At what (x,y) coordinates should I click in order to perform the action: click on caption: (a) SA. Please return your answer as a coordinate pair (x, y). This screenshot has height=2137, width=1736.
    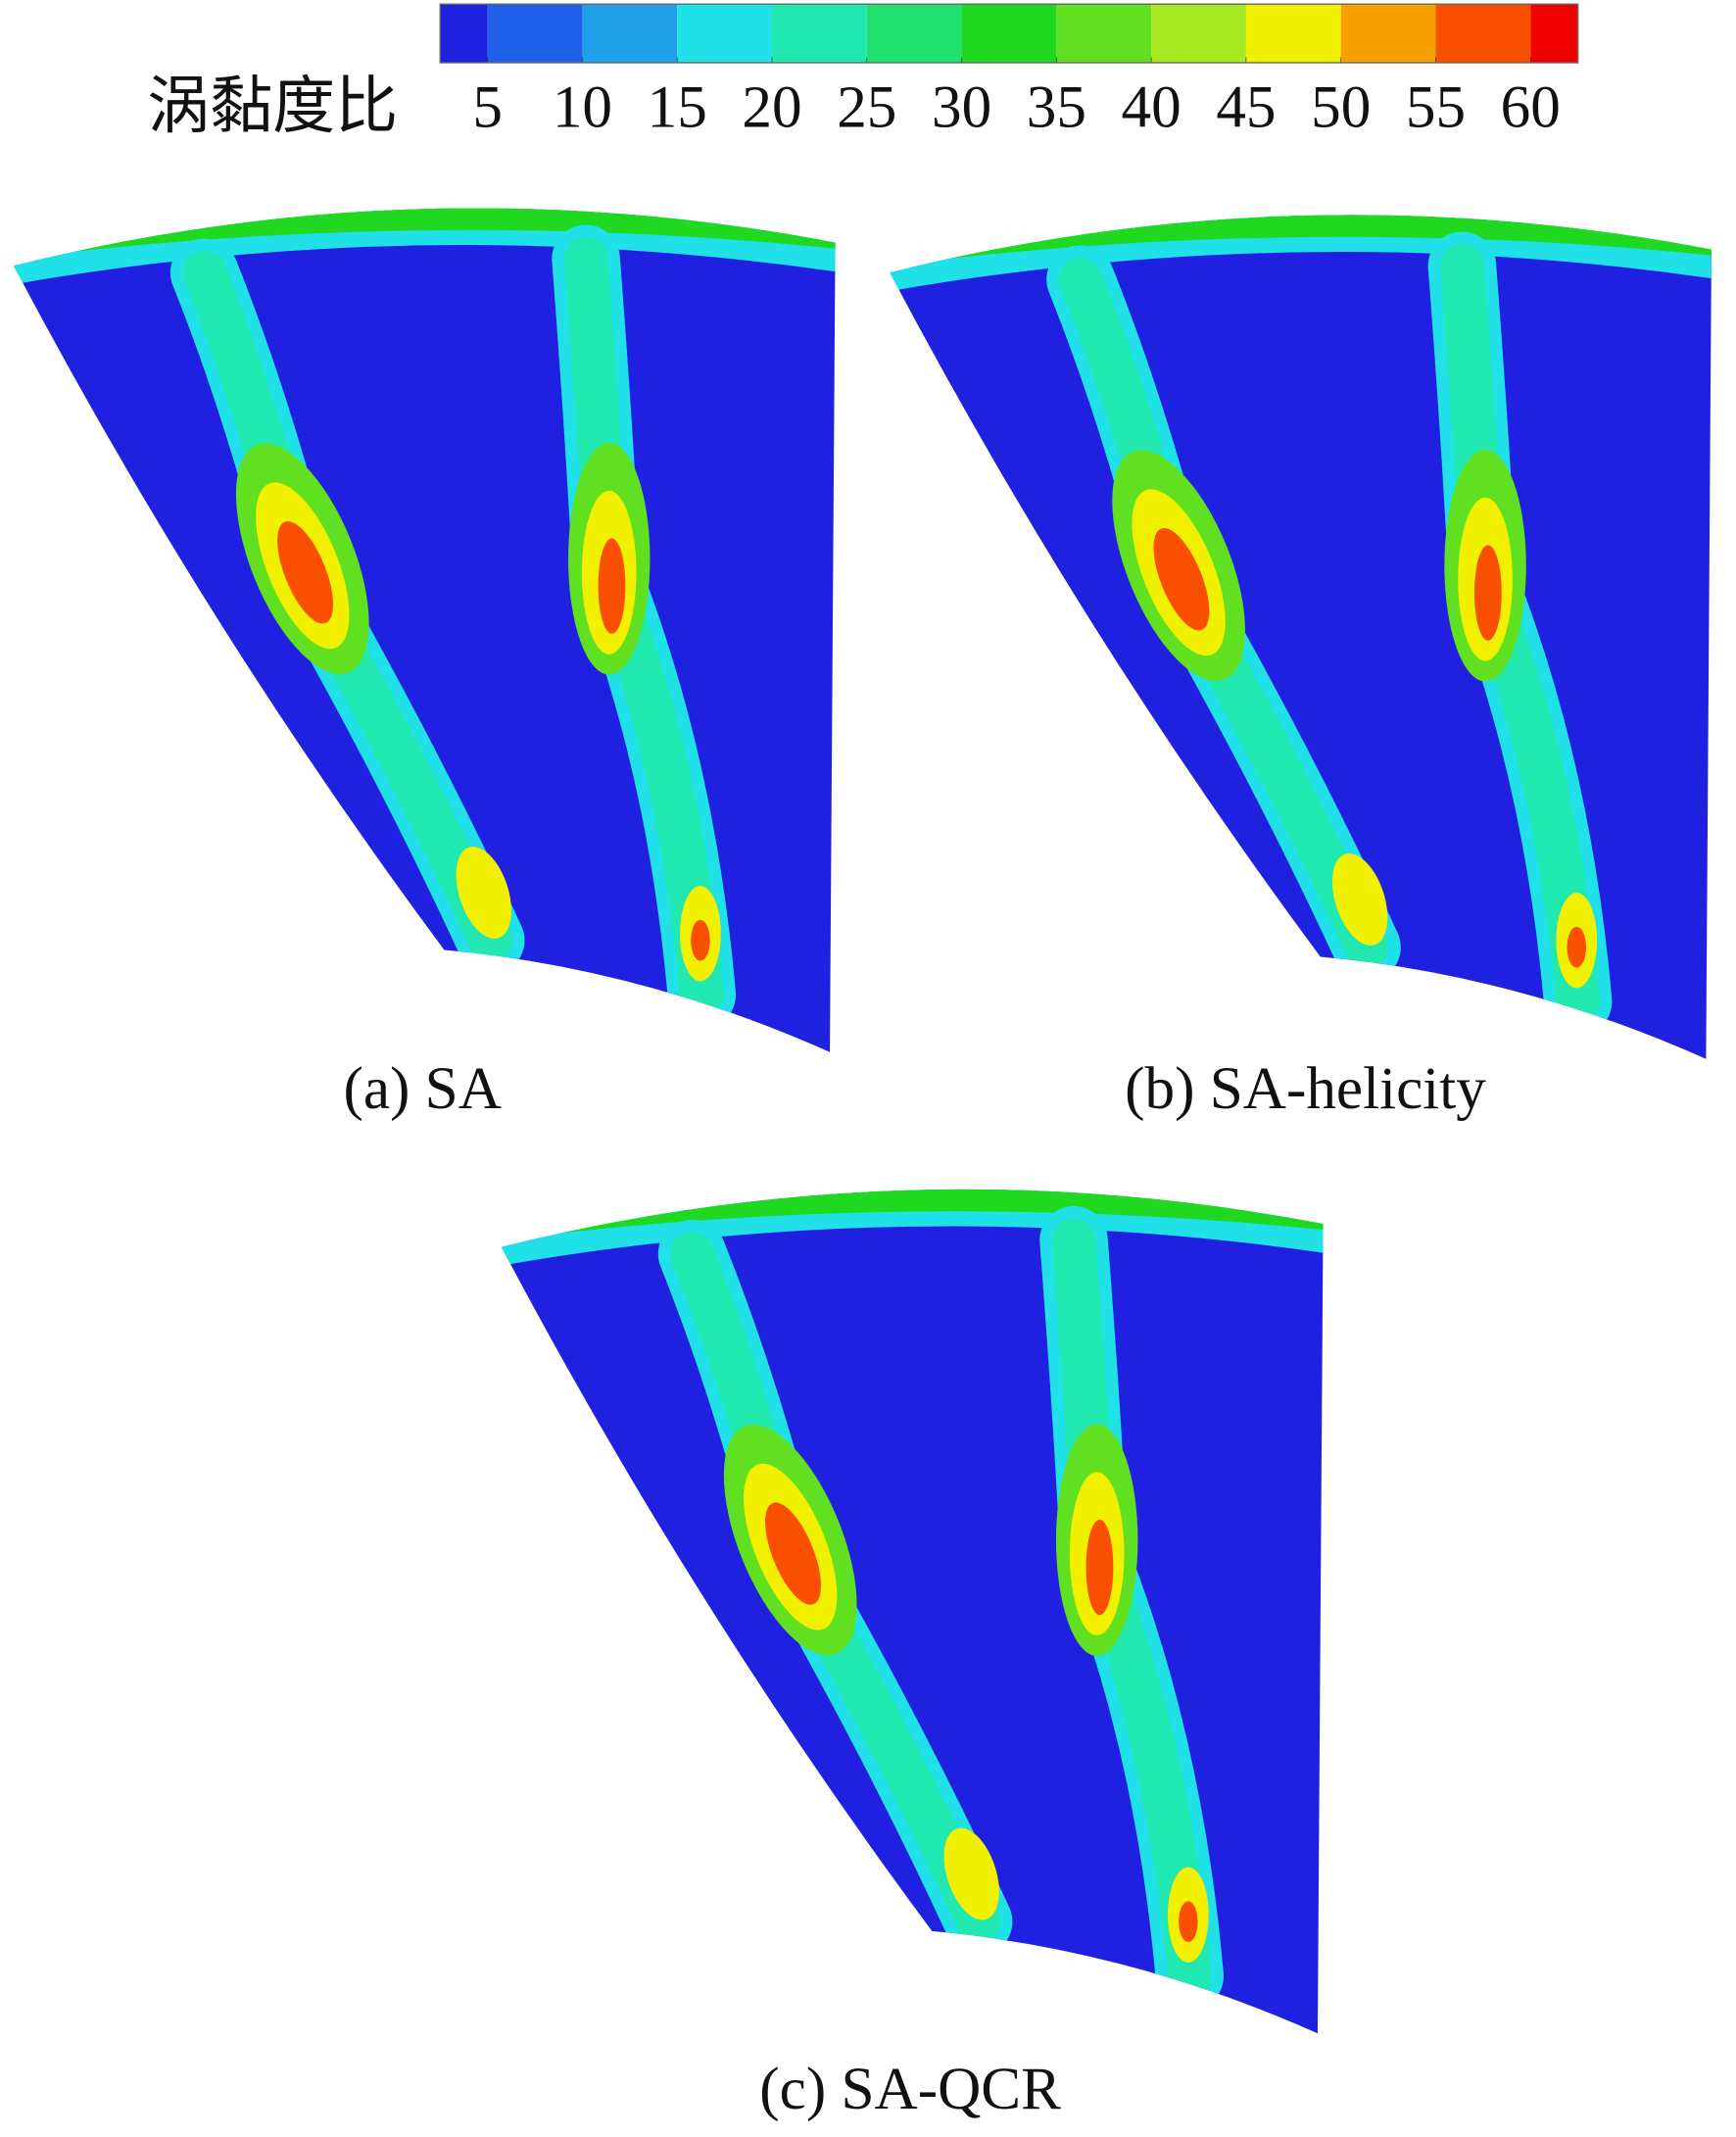
    Looking at the image, I should click on (422, 1088).